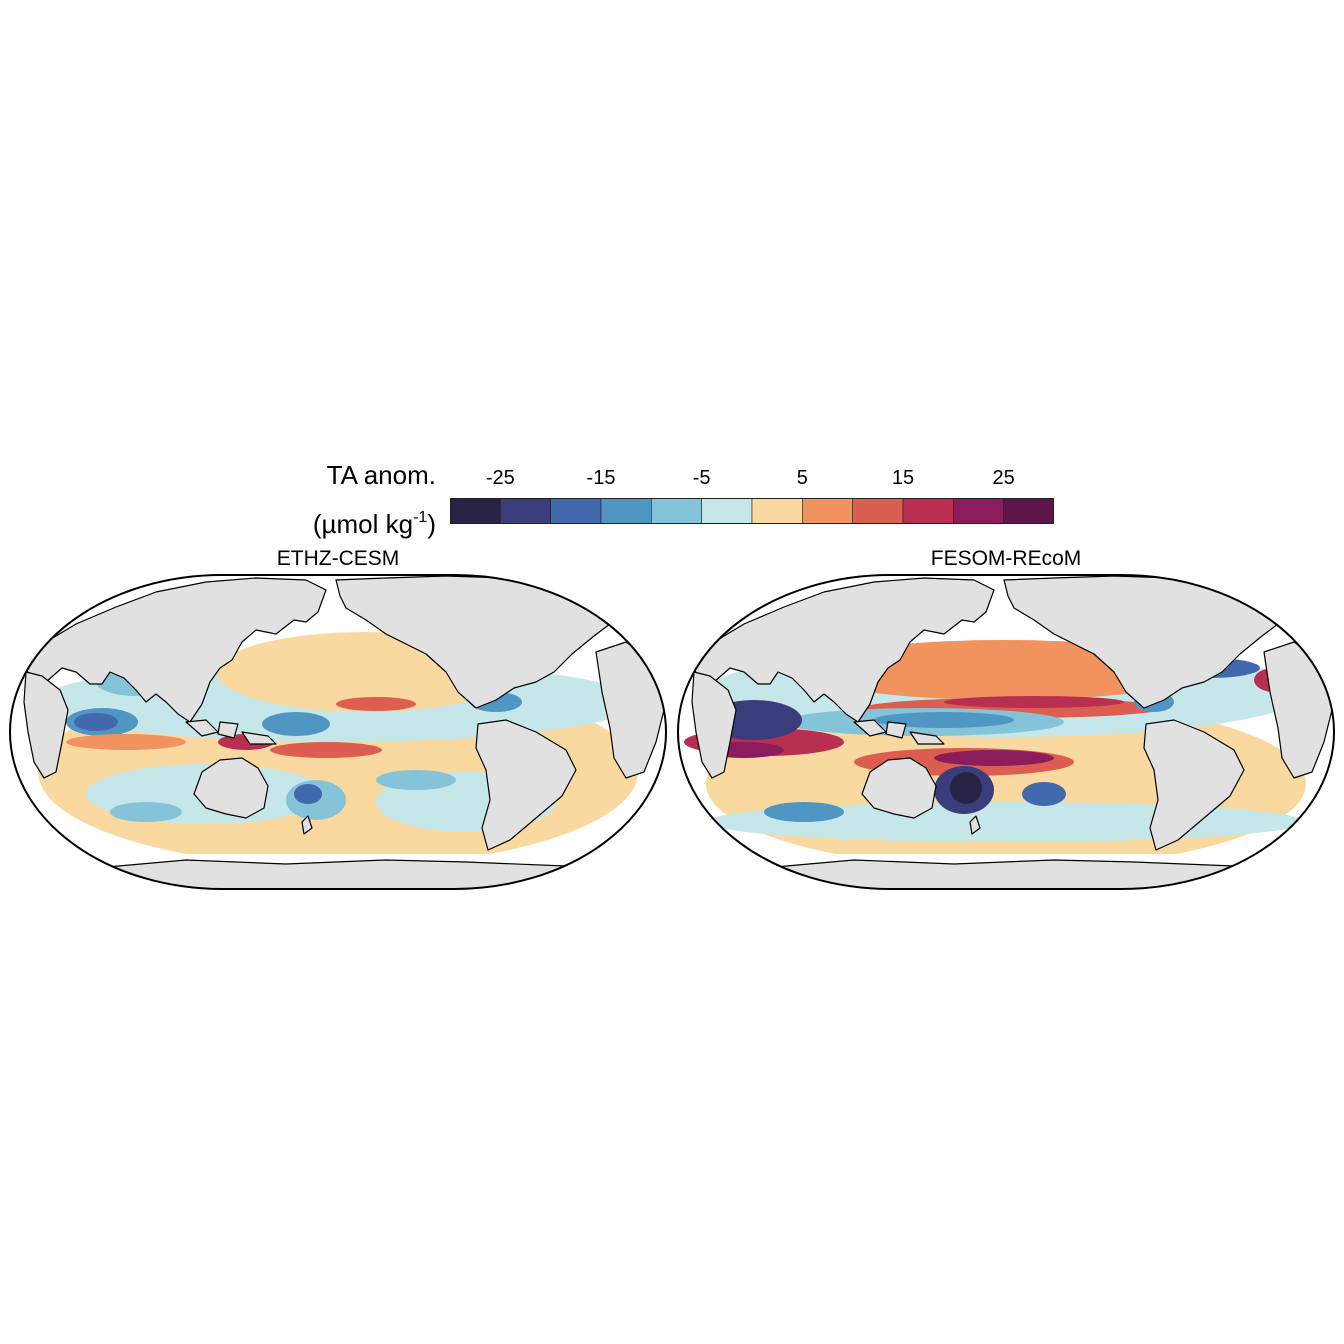  Describe the element at coordinates (420, 517) in the screenshot. I see `legend-units-exponent: -1` at that location.